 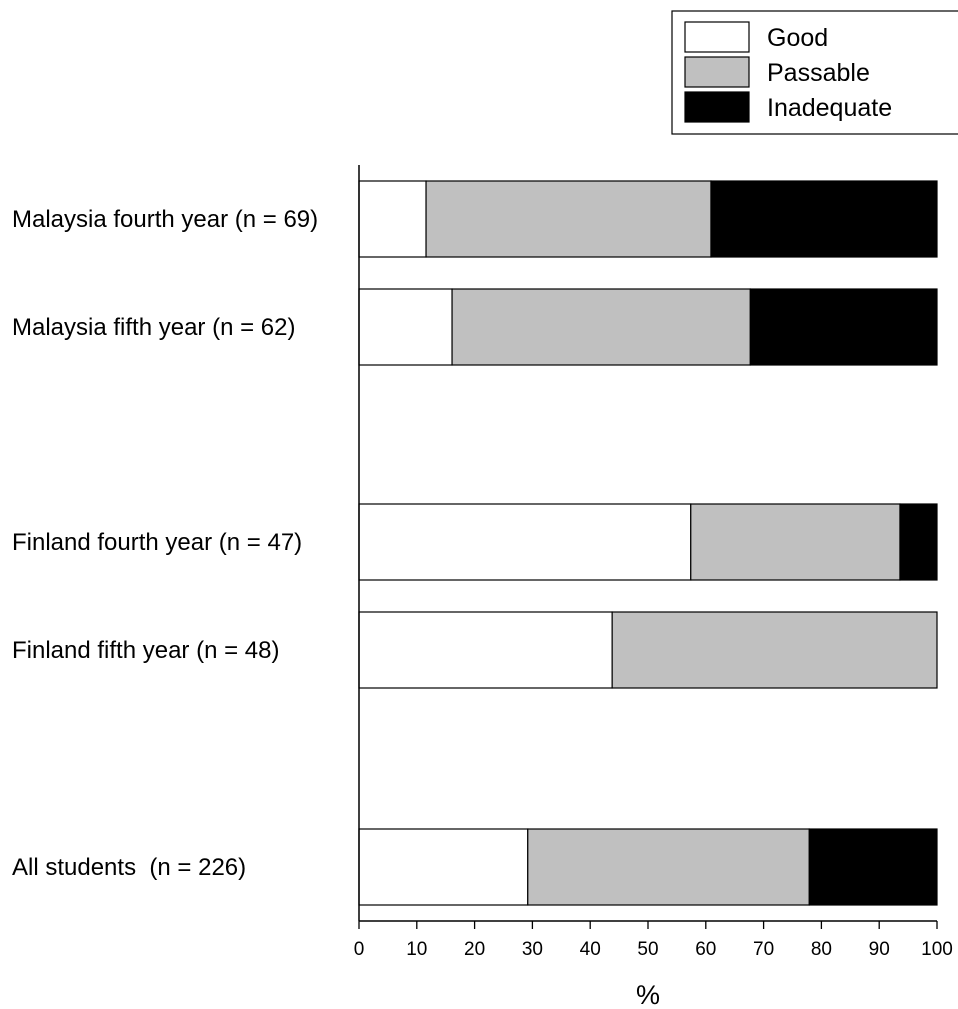 What do you see at coordinates (797, 38) in the screenshot?
I see `legend-label-good: Good` at bounding box center [797, 38].